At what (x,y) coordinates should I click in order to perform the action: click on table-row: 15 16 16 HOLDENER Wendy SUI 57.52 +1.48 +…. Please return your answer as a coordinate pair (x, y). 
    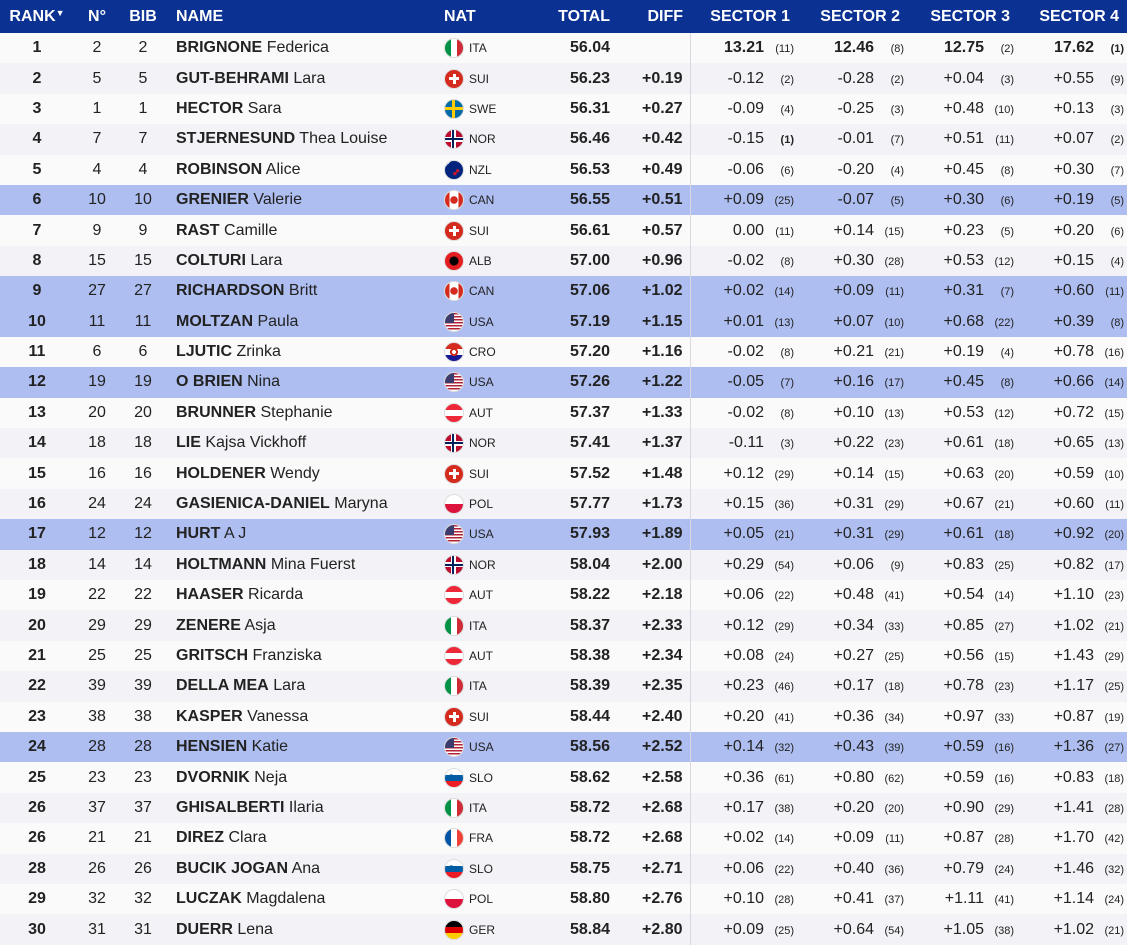
    Looking at the image, I should click on (564, 473).